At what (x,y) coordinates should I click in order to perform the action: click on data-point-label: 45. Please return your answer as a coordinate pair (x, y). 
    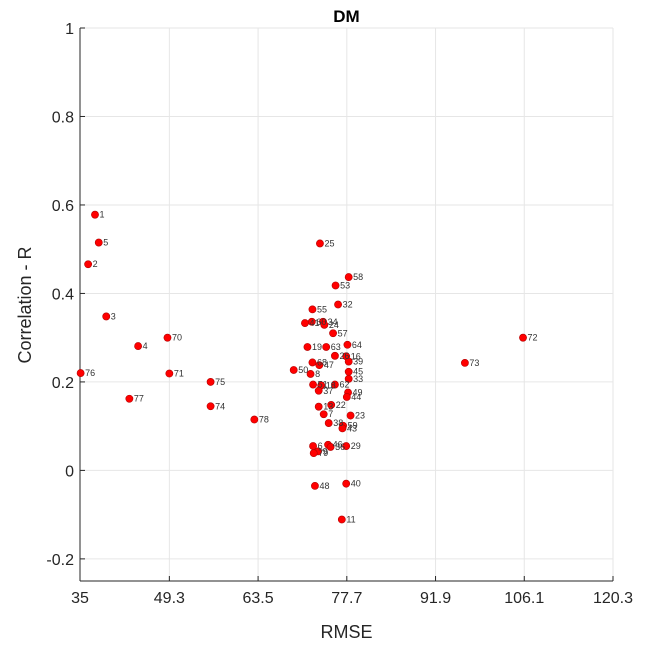
    Looking at the image, I should click on (358, 372).